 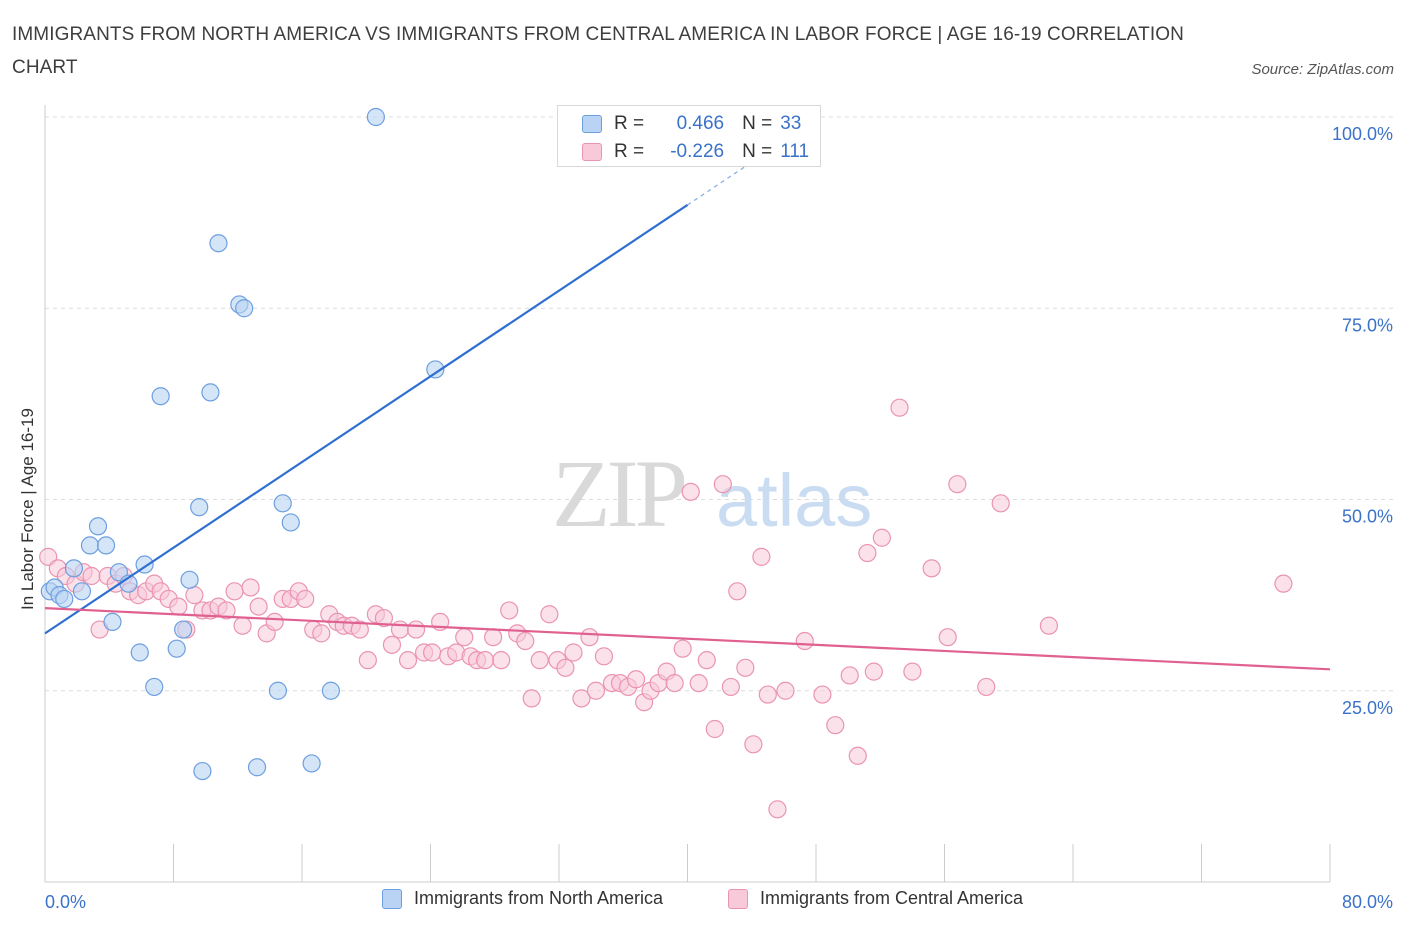 What do you see at coordinates (592, 152) in the screenshot?
I see `legend-swatch-pink` at bounding box center [592, 152].